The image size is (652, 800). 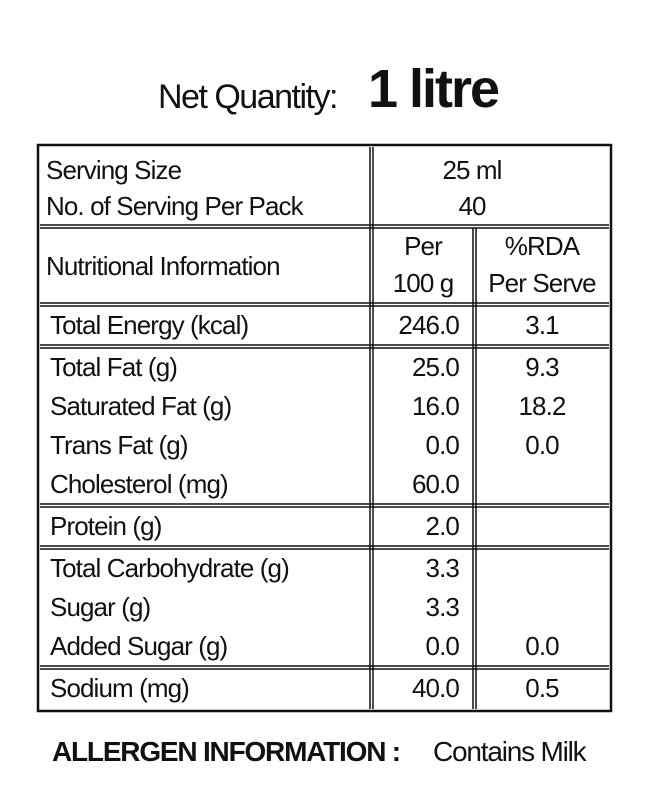 I want to click on rda-value: 9.3, so click(x=542, y=367).